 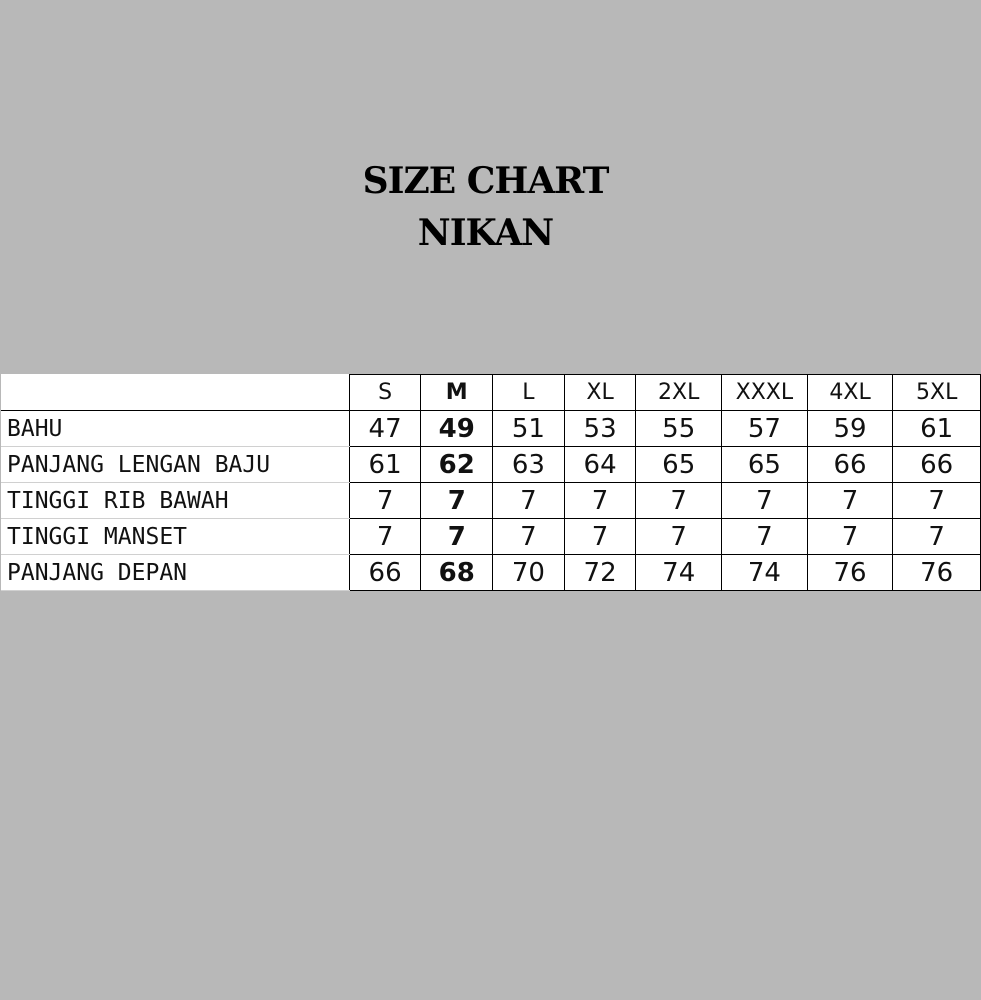 I want to click on row-label: TINGGI RIB BAWAH, so click(x=175, y=500).